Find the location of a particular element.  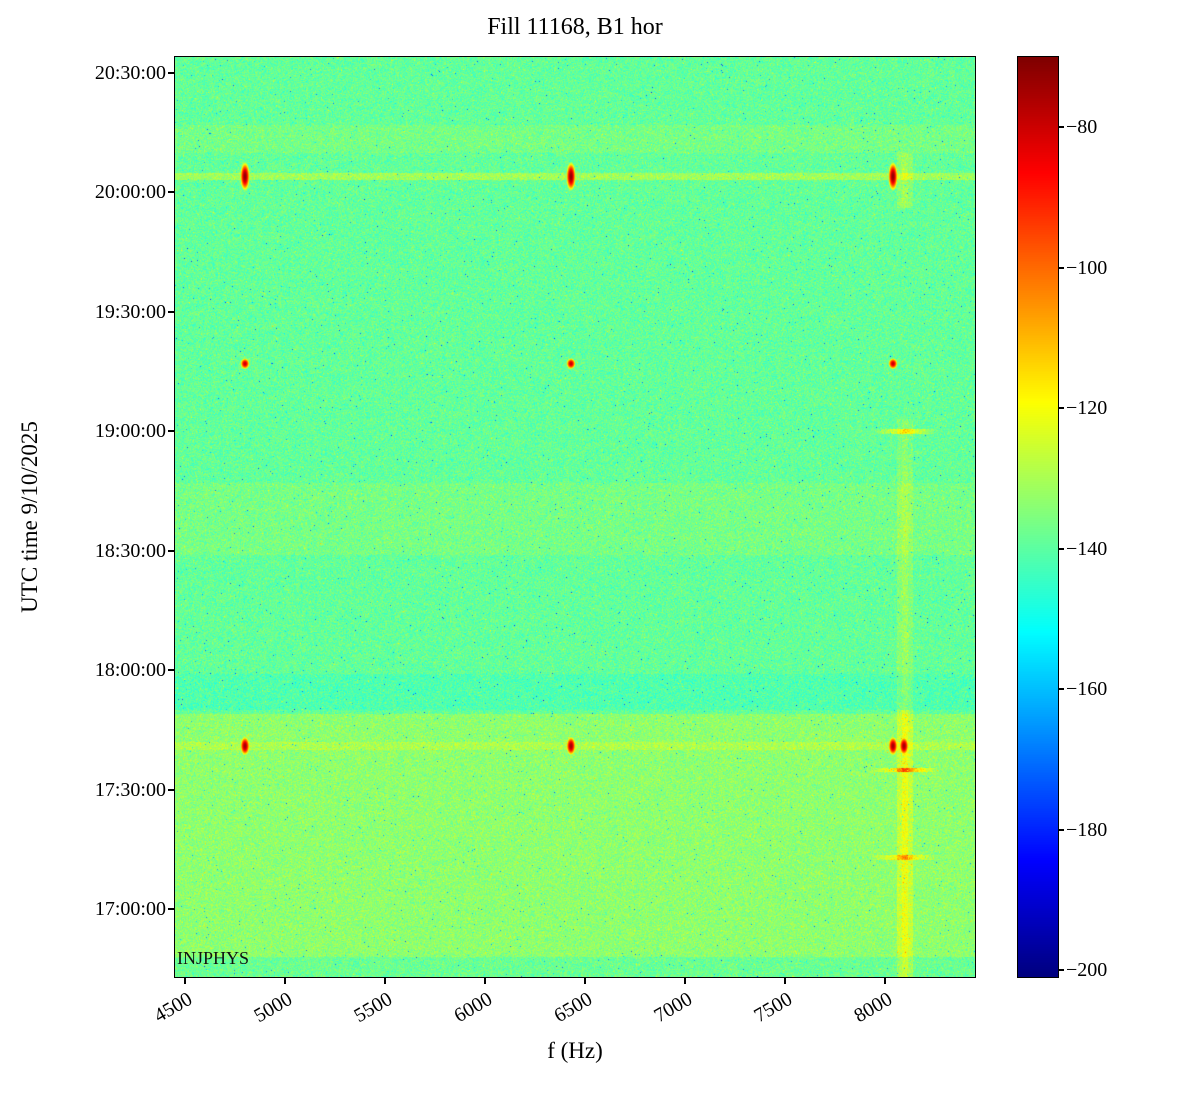

colorbar-tick-label: −140 is located at coordinates (1087, 548).